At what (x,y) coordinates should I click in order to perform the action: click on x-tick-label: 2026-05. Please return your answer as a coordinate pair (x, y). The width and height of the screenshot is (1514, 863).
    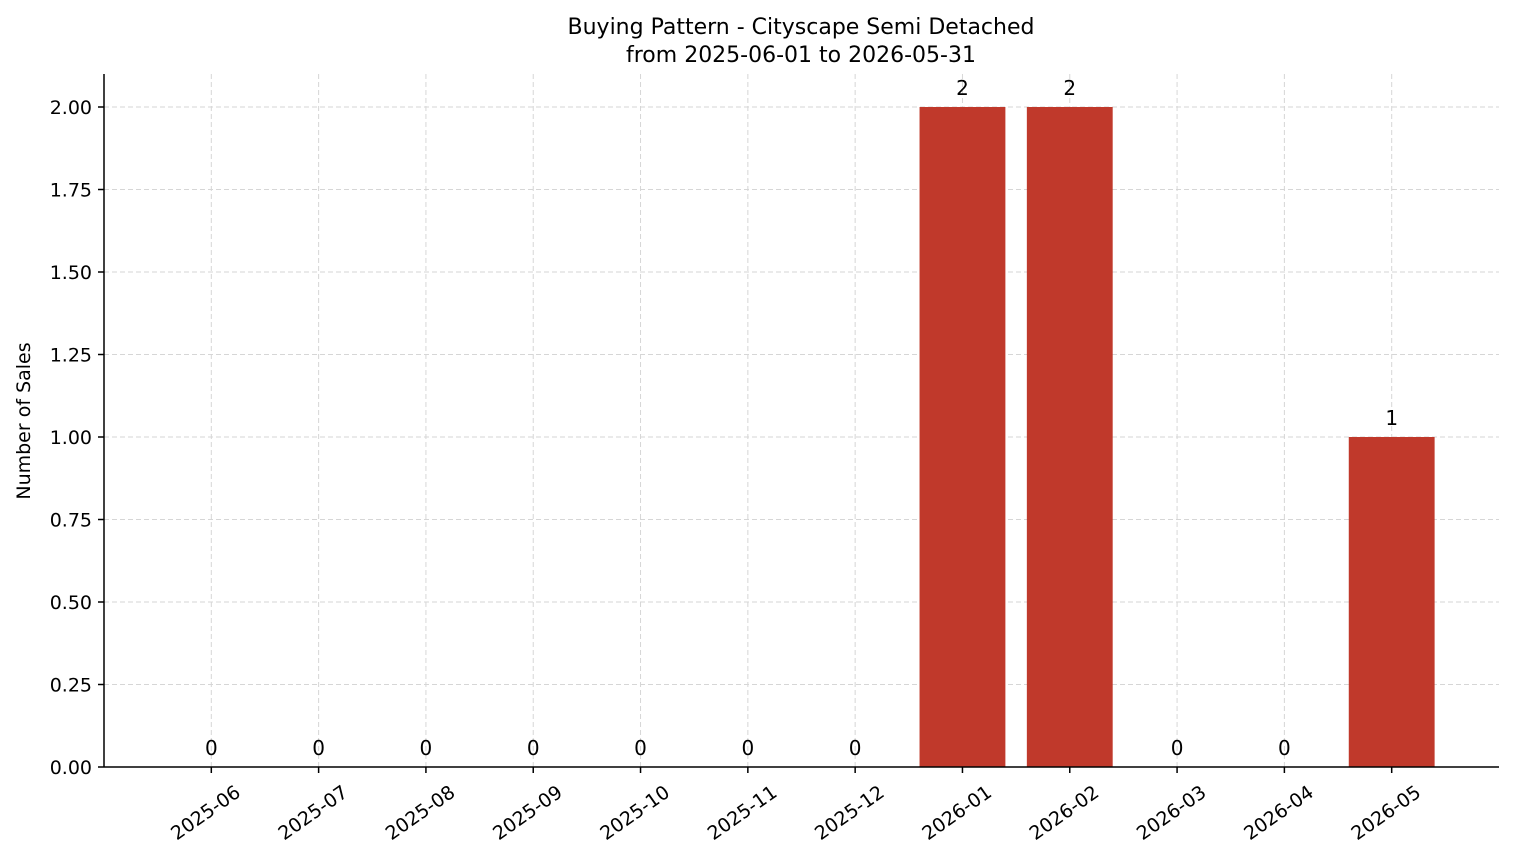
    Looking at the image, I should click on (1386, 813).